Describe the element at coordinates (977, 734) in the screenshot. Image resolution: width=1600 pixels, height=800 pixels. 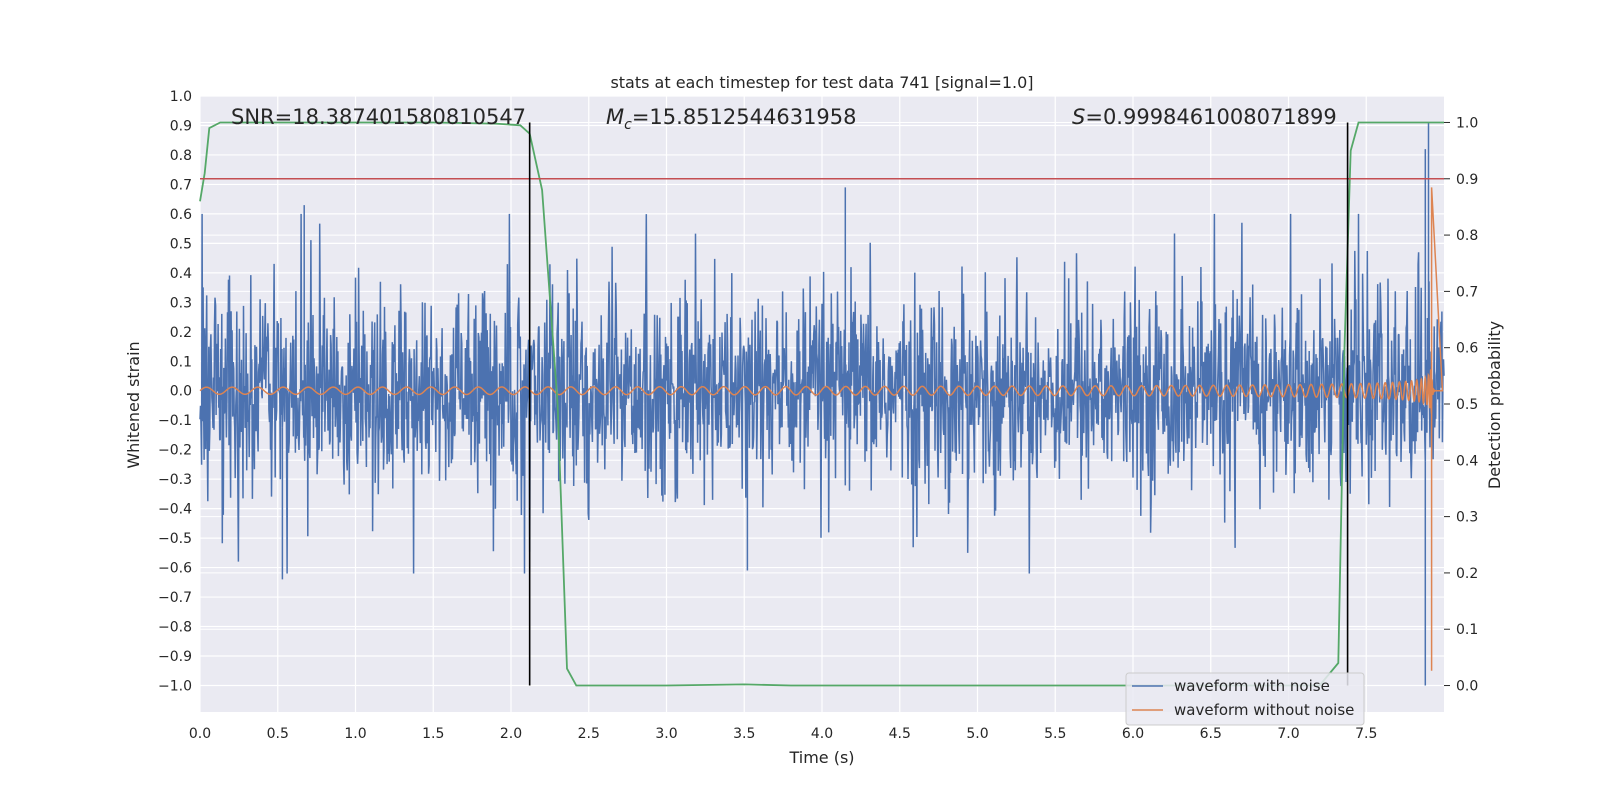
I see `x-tick-label: 5.0` at that location.